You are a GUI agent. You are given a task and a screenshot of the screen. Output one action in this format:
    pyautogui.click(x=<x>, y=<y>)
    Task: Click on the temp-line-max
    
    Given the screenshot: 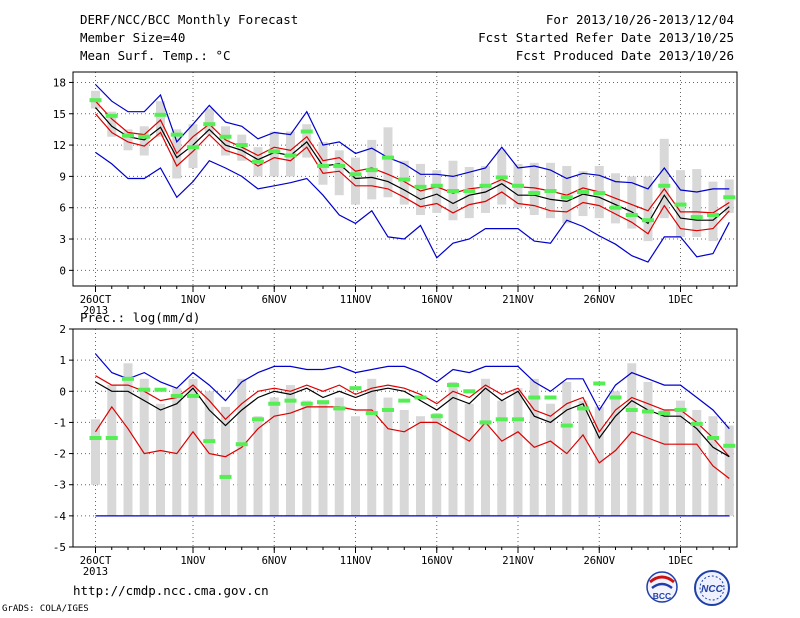 What is the action you would take?
    pyautogui.click(x=412, y=138)
    